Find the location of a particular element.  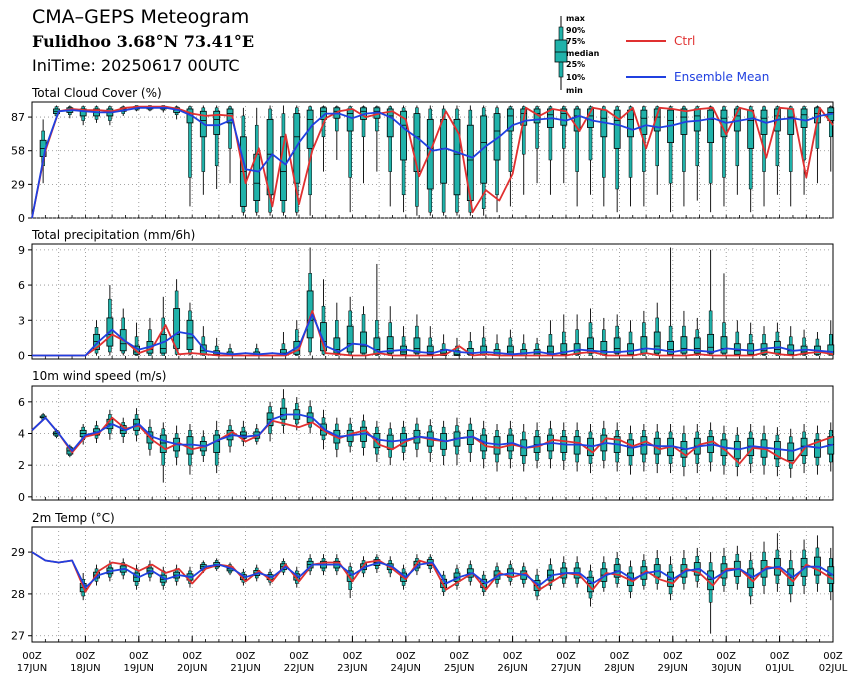

x-tick-date: 25JUN is located at coordinates (459, 668).